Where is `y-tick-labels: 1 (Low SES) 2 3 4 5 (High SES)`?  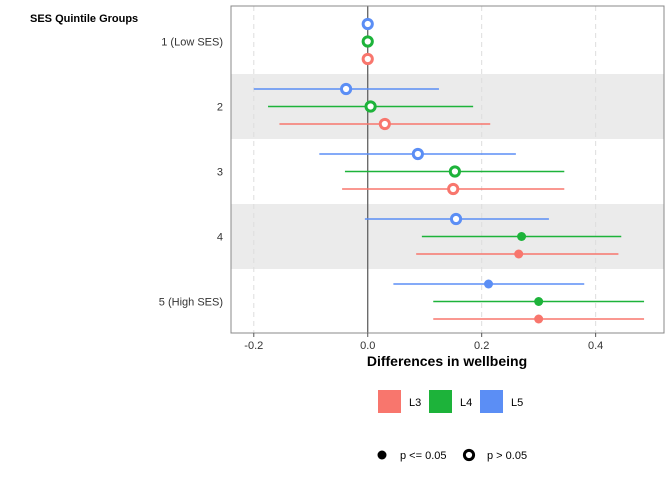 y-tick-labels: 1 (Low SES) 2 3 4 5 (High SES) is located at coordinates (191, 173).